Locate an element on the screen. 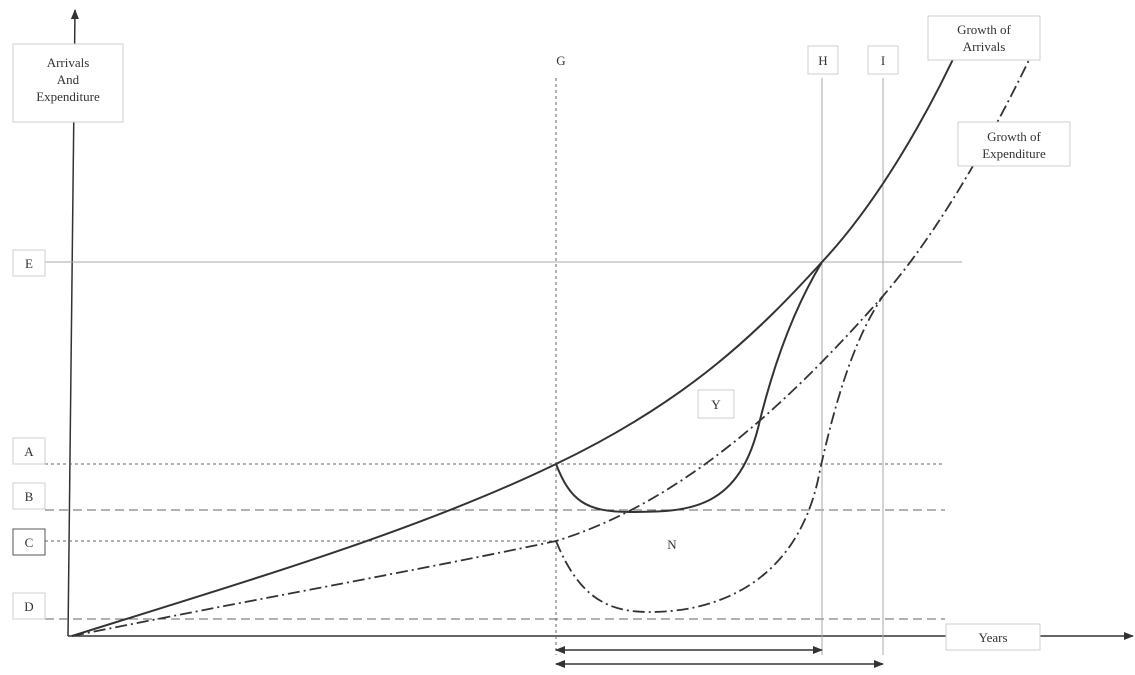  arrivals-curve-label: Growth of Arrivals is located at coordinates (984, 38).